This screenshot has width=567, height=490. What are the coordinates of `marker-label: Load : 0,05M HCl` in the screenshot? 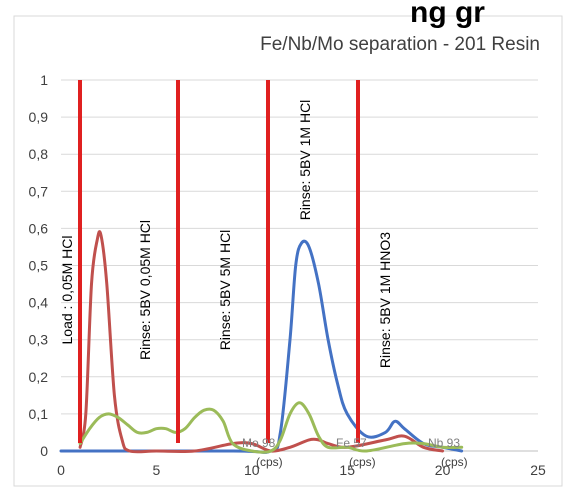 It's located at (67, 290).